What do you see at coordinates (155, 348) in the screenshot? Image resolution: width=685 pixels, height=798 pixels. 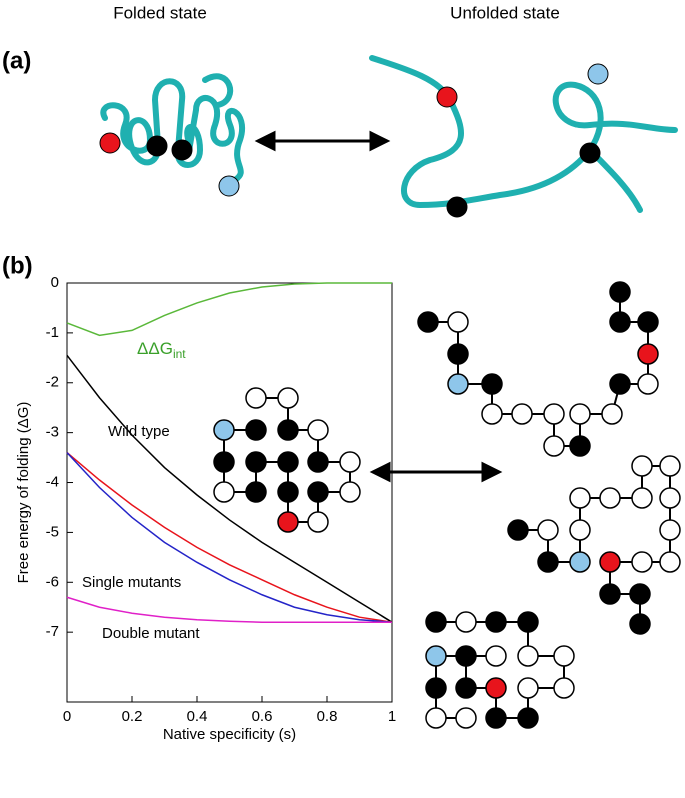 I see `annotation-text: ΔΔG` at bounding box center [155, 348].